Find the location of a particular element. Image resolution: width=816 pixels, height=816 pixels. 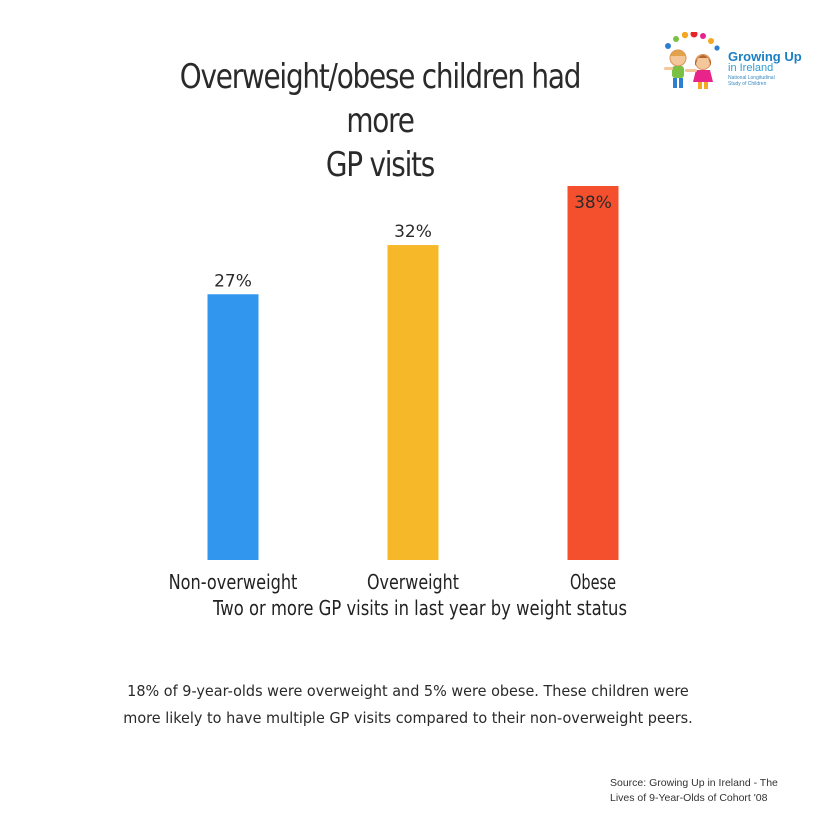

logo-name-sub: in Ireland is located at coordinates (751, 68).